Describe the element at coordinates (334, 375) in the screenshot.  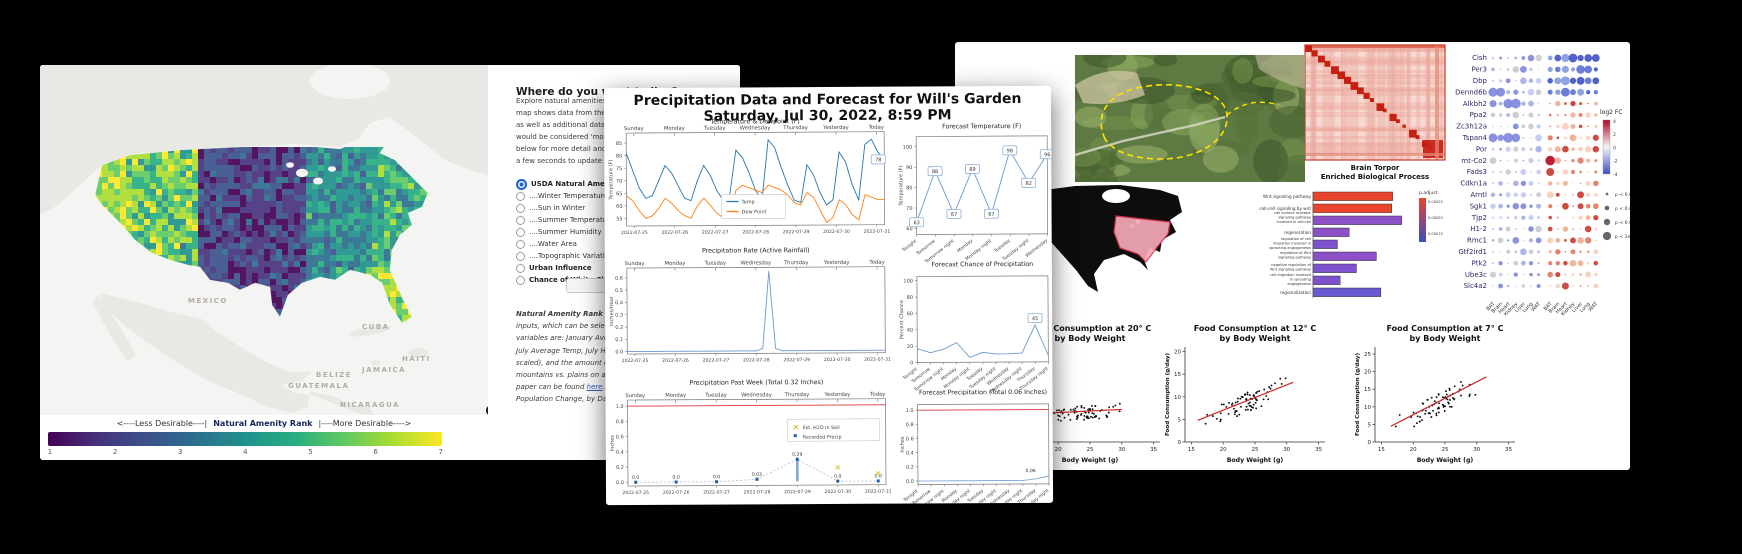
I see `map-label-belize: BELIZE` at that location.